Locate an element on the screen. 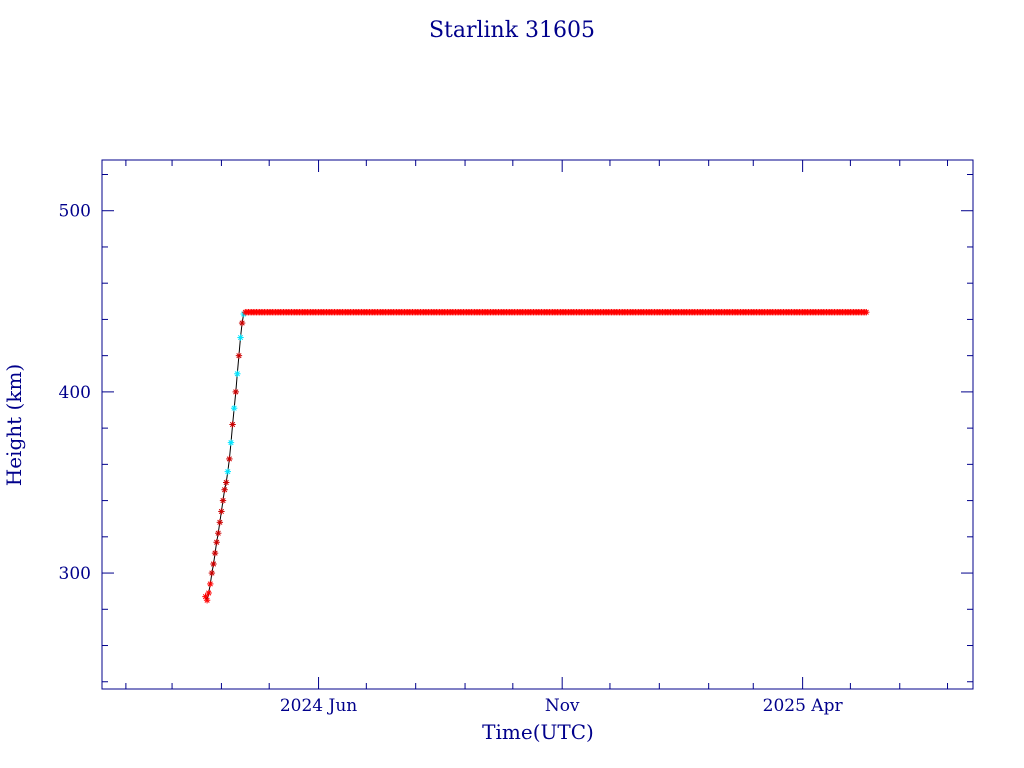  x-tick-label: Nov is located at coordinates (562, 706).